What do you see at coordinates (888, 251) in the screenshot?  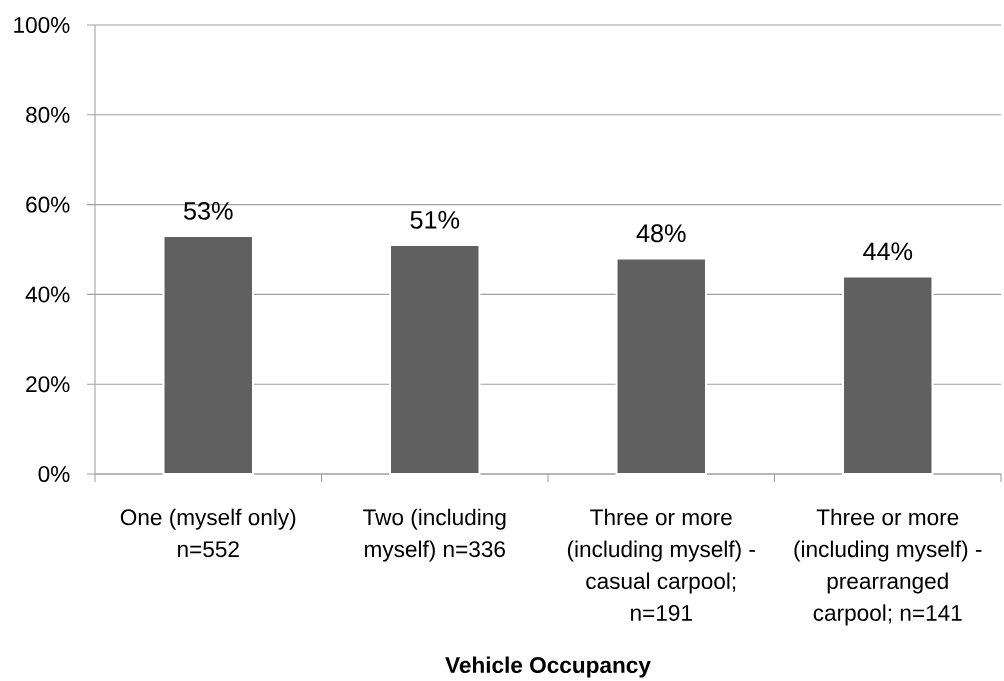 I see `data-label: 44%` at bounding box center [888, 251].